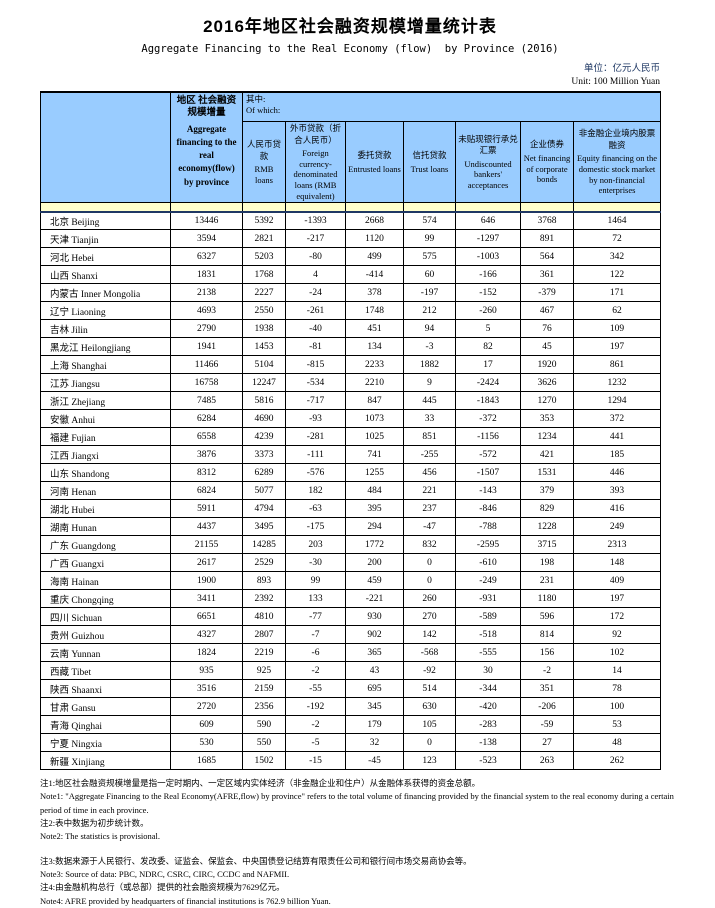  I want to click on column-header-trust-loans: 信托贷款 Trust loans, so click(429, 162).